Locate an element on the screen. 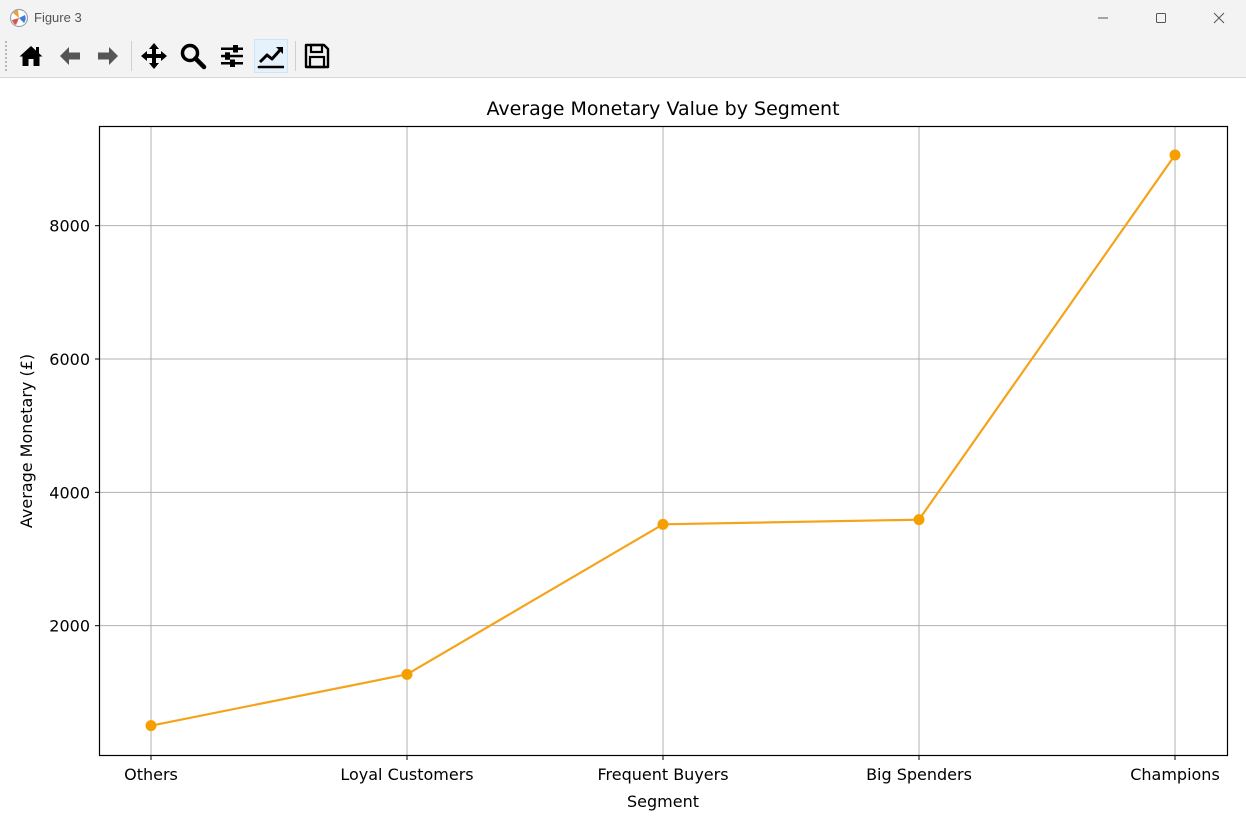 Image resolution: width=1246 pixels, height=831 pixels. zoom-icon is located at coordinates (193, 56).